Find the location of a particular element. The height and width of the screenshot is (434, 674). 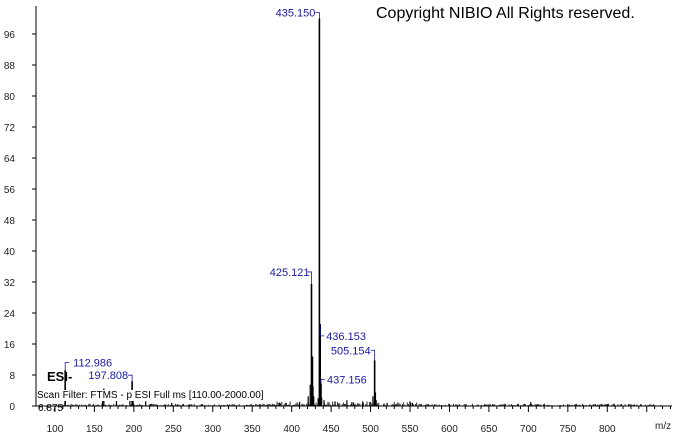

y-tick-label: 72 is located at coordinates (10, 128).